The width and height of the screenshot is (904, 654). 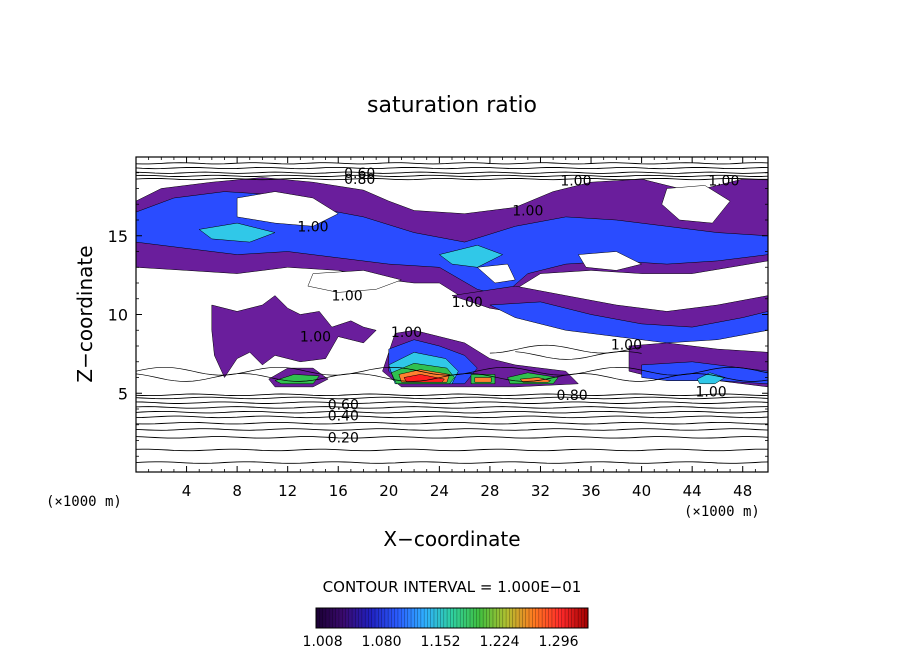 I want to click on cyan-low-far-right, so click(x=711, y=378).